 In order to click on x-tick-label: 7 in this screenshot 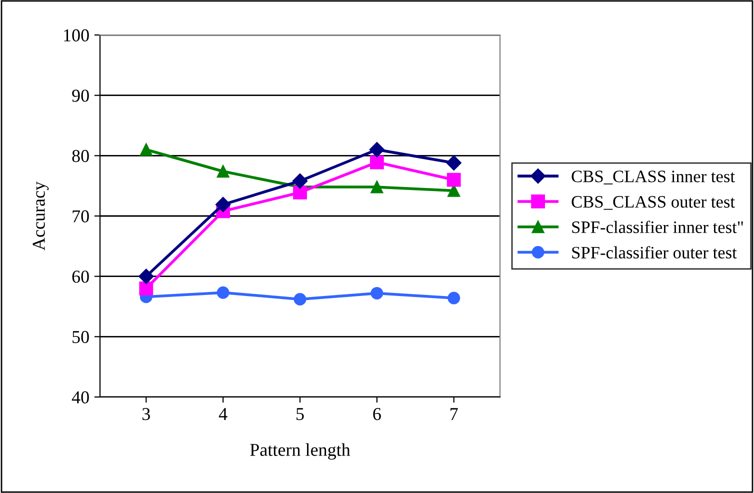, I will do `click(454, 414)`.